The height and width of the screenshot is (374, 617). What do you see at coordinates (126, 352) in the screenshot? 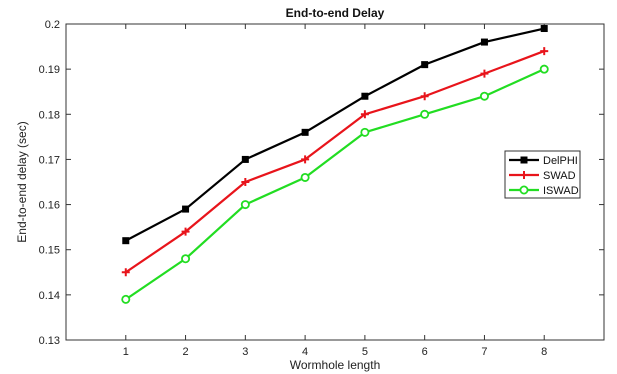
I see `x-tick-label: 1` at bounding box center [126, 352].